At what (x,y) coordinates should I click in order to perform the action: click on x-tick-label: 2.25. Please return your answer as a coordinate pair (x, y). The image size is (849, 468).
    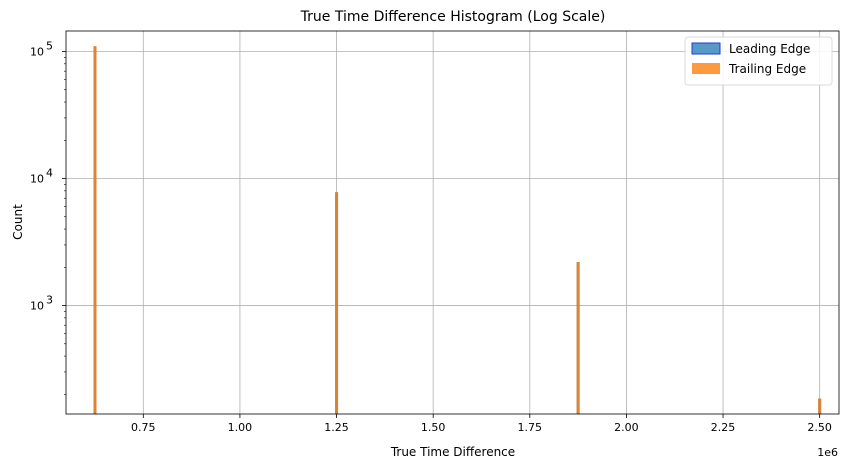
    Looking at the image, I should click on (723, 427).